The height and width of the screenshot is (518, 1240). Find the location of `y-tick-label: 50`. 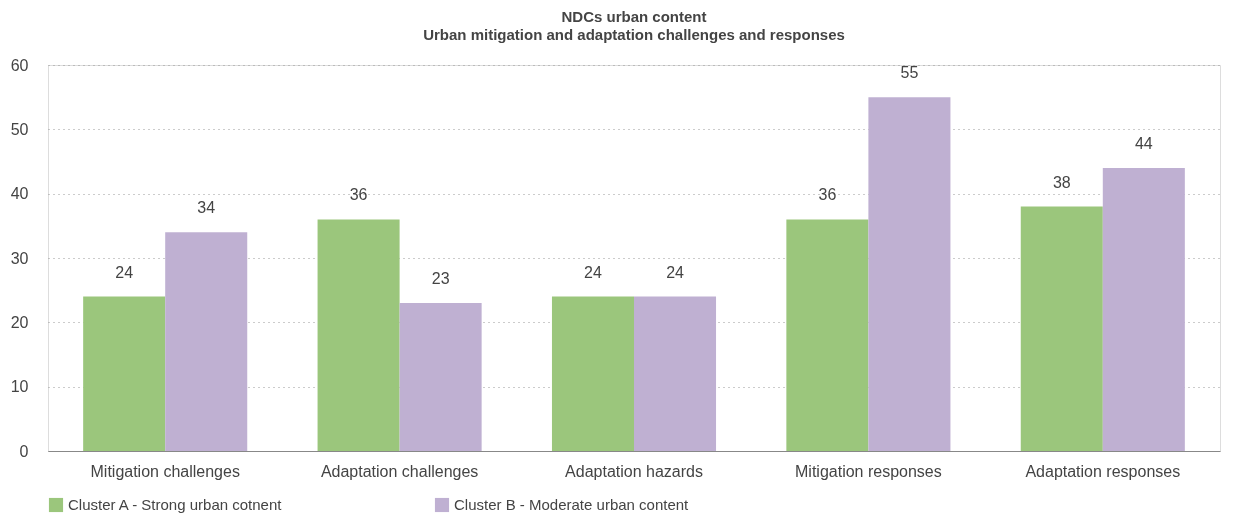

y-tick-label: 50 is located at coordinates (19, 129).